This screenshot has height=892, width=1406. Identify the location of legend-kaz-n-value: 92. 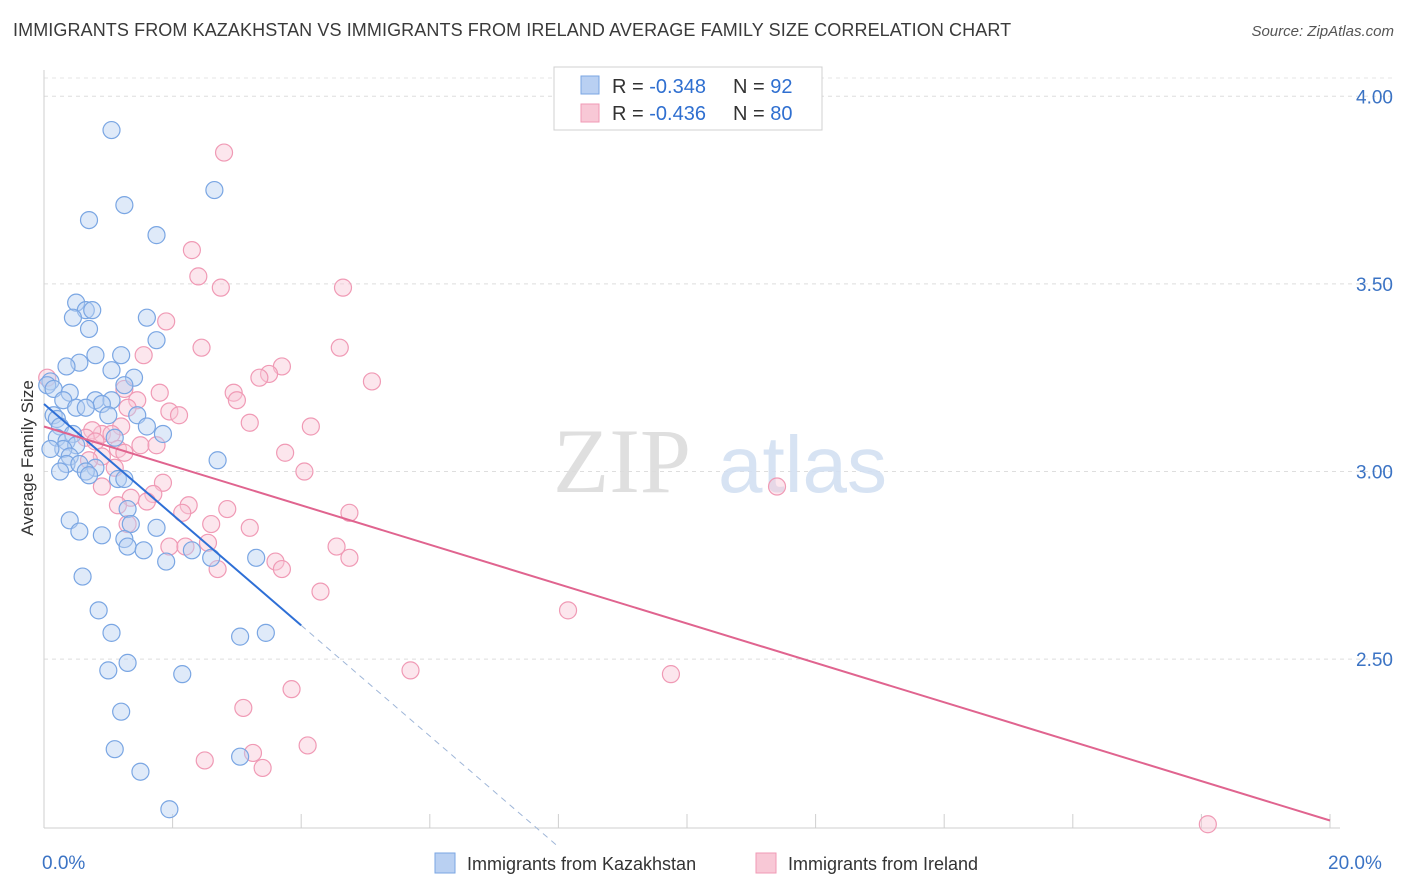
(781, 87).